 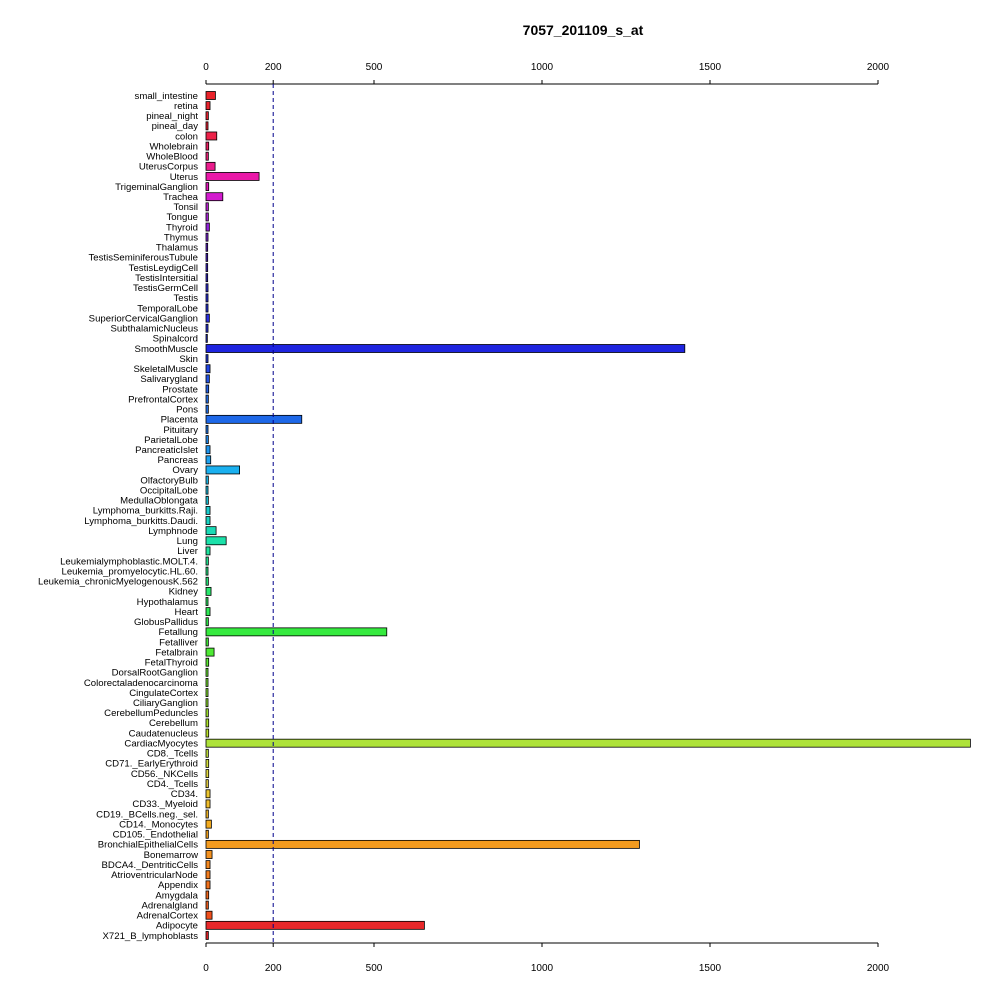 I want to click on category-label: PancreaticIslet, so click(x=166, y=450).